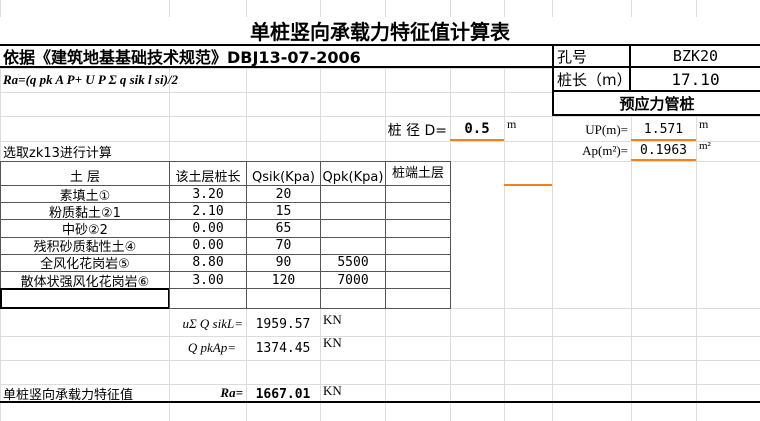 The height and width of the screenshot is (421, 760). What do you see at coordinates (283, 194) in the screenshot?
I see `table-cell: 20` at bounding box center [283, 194].